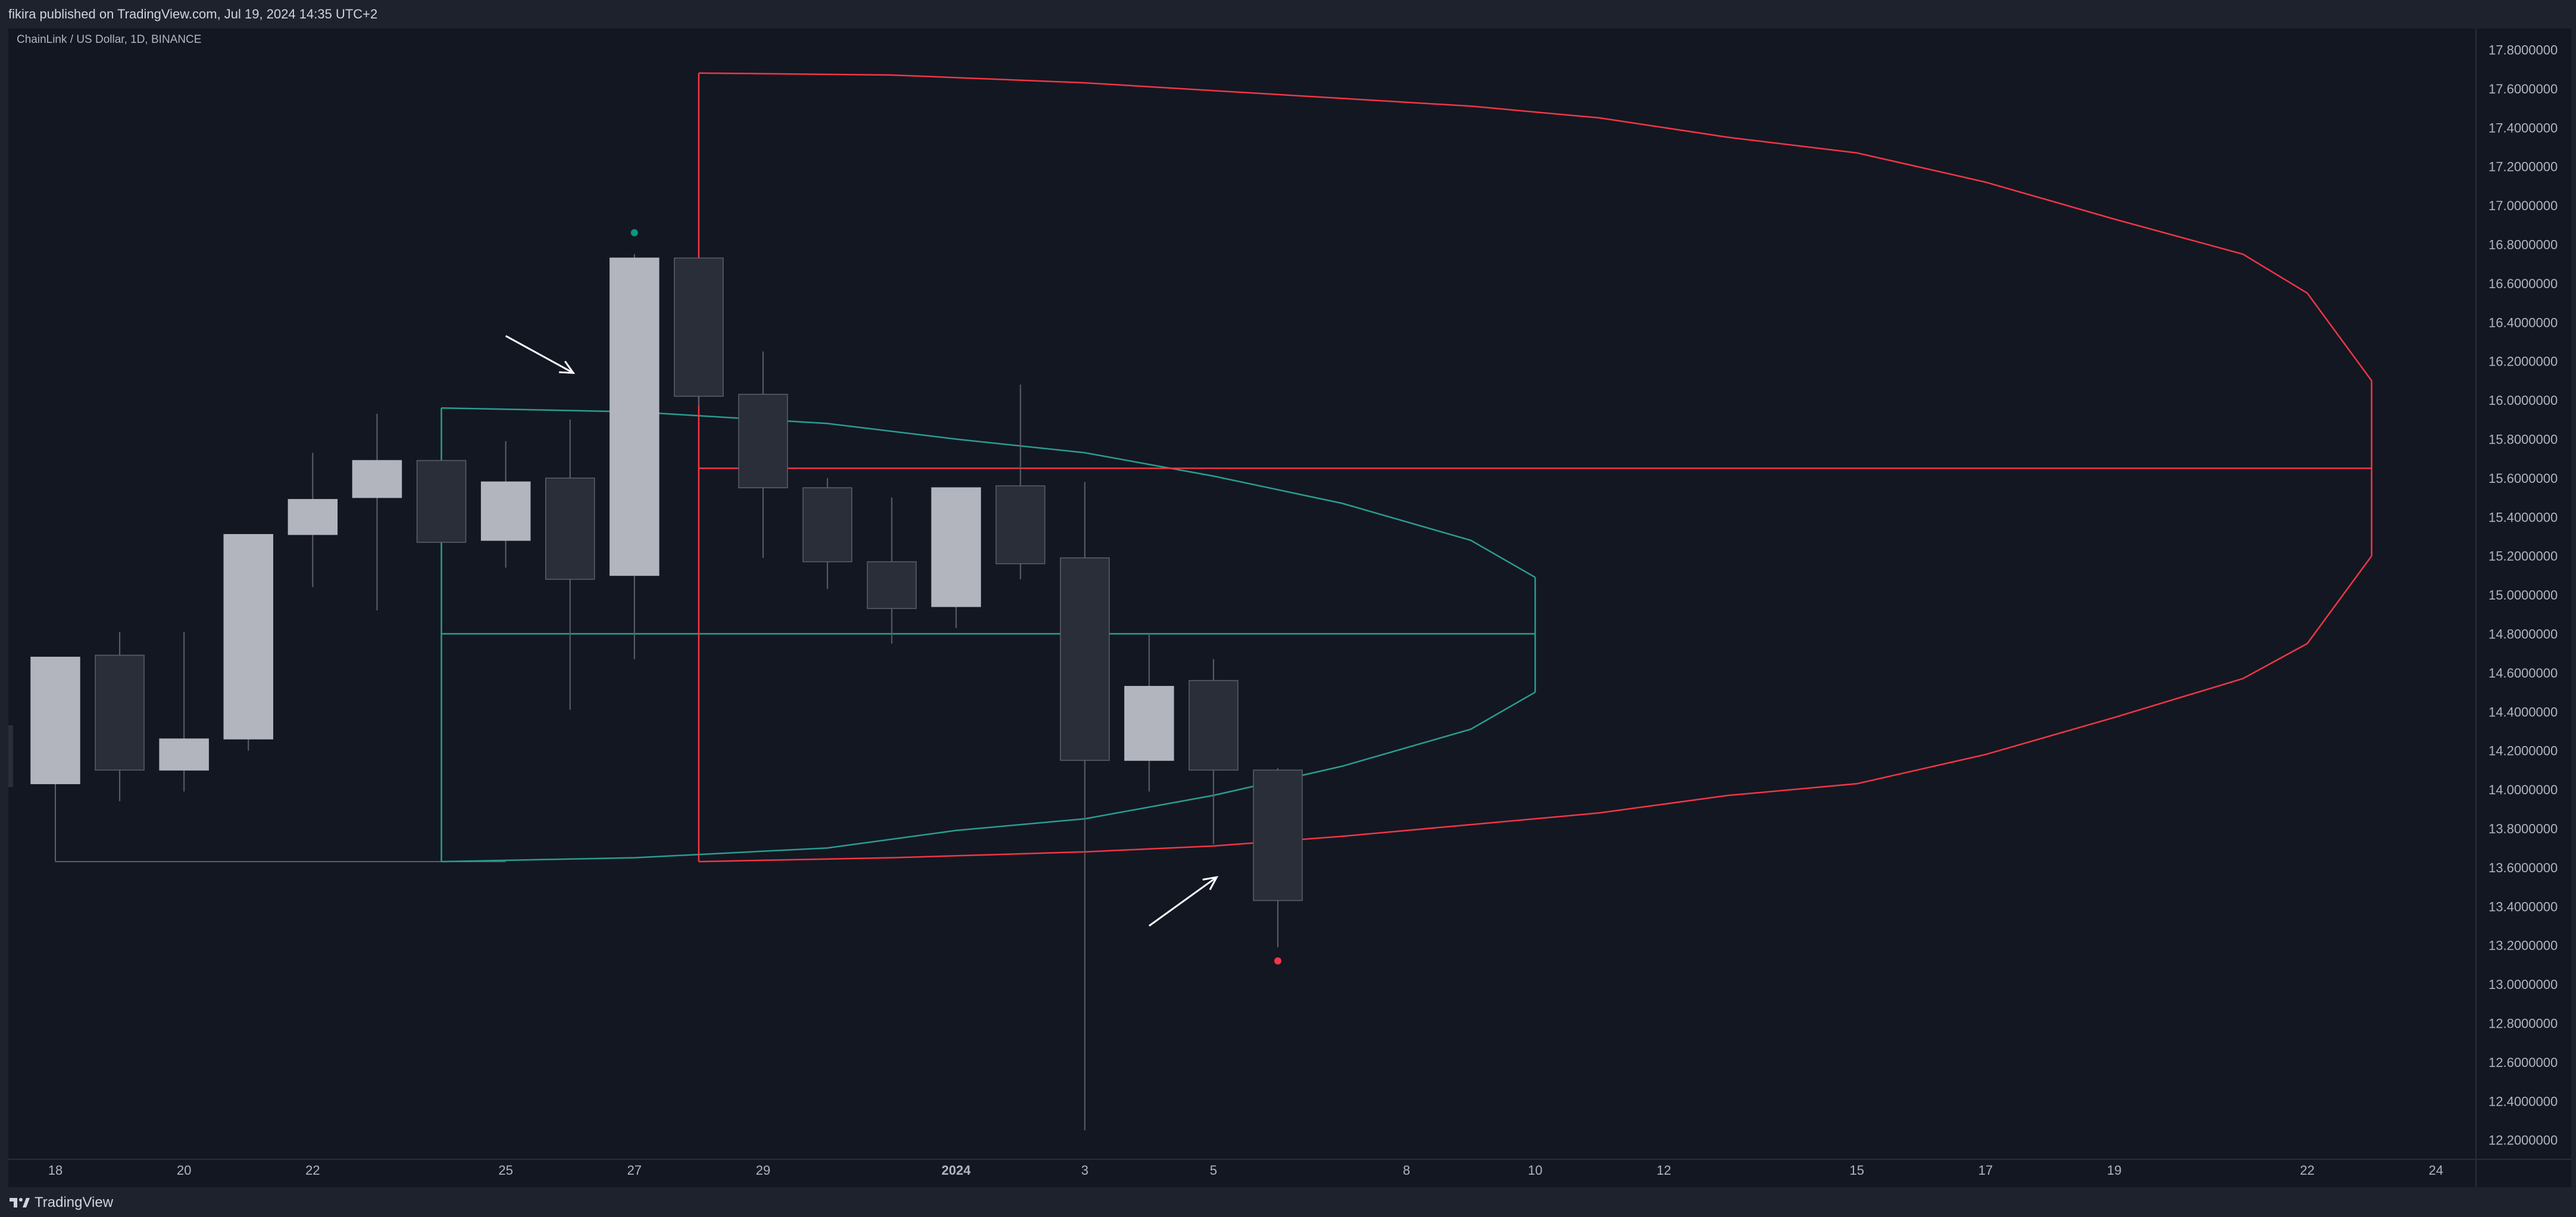  Describe the element at coordinates (55, 1170) in the screenshot. I see `time-tick-label: 18` at that location.